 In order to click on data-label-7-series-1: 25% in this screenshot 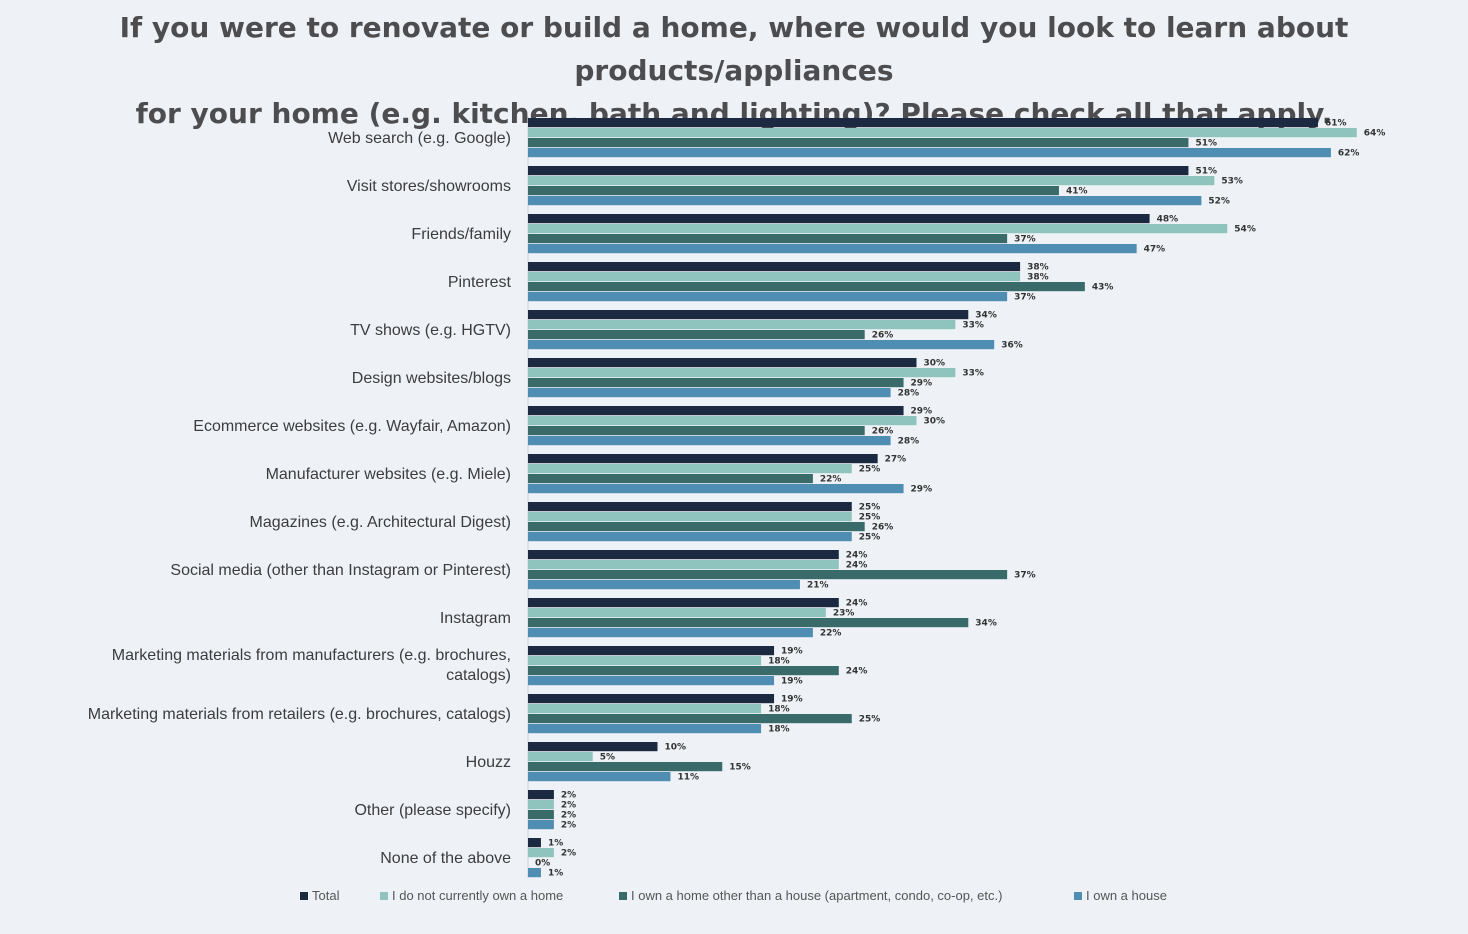, I will do `click(870, 470)`.